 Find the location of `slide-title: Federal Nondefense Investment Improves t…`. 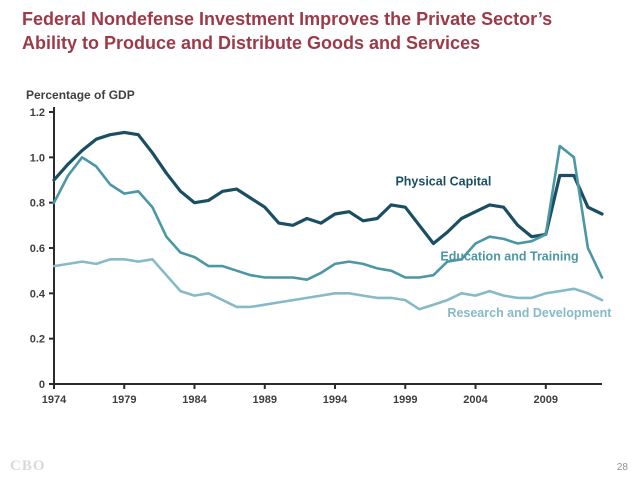

slide-title: Federal Nondefense Investment Improves t… is located at coordinates (287, 31).